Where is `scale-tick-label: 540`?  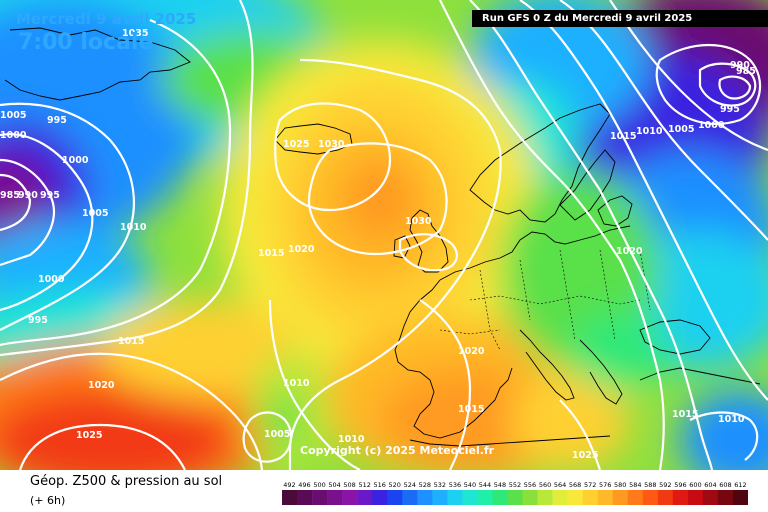 scale-tick-label: 540 is located at coordinates (470, 485).